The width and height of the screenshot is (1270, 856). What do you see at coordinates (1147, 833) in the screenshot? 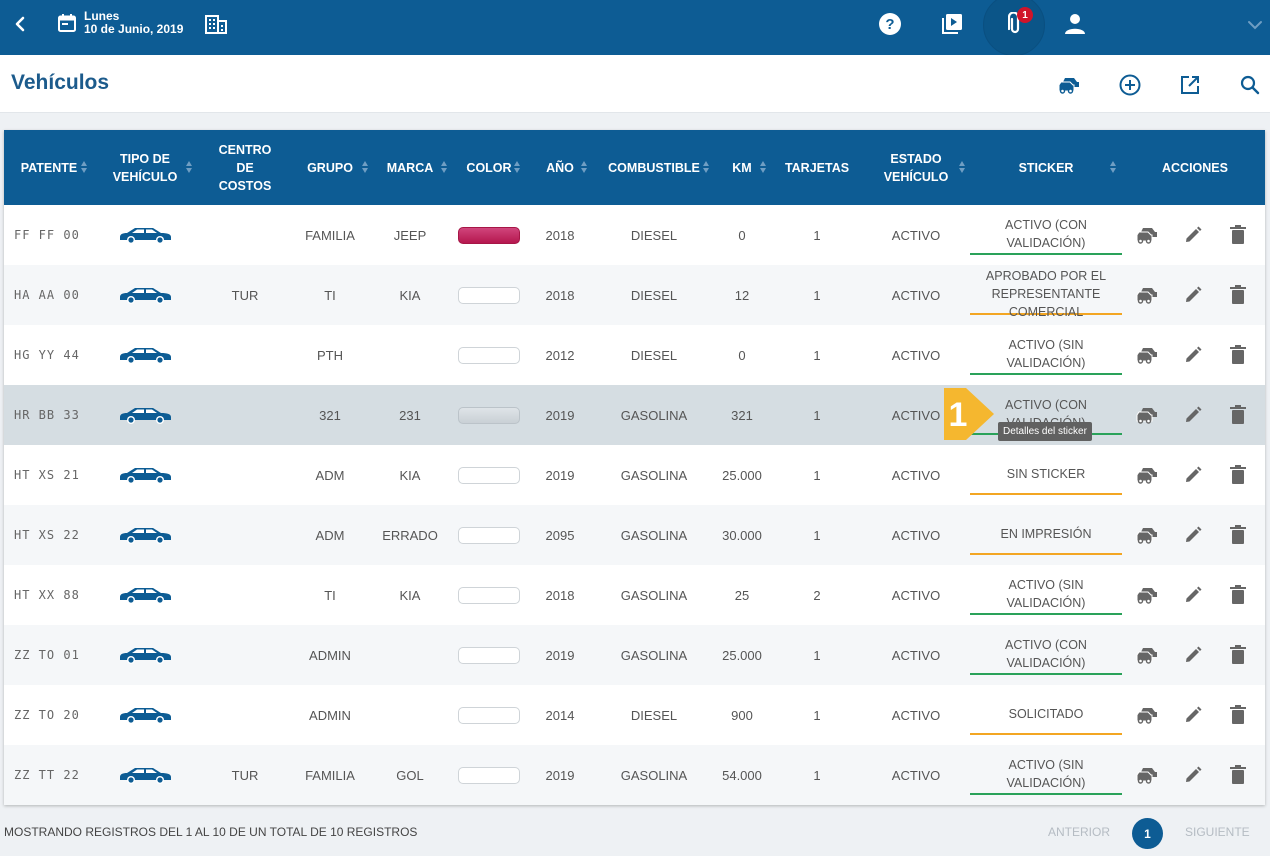
I see `pagination-page: 1` at bounding box center [1147, 833].